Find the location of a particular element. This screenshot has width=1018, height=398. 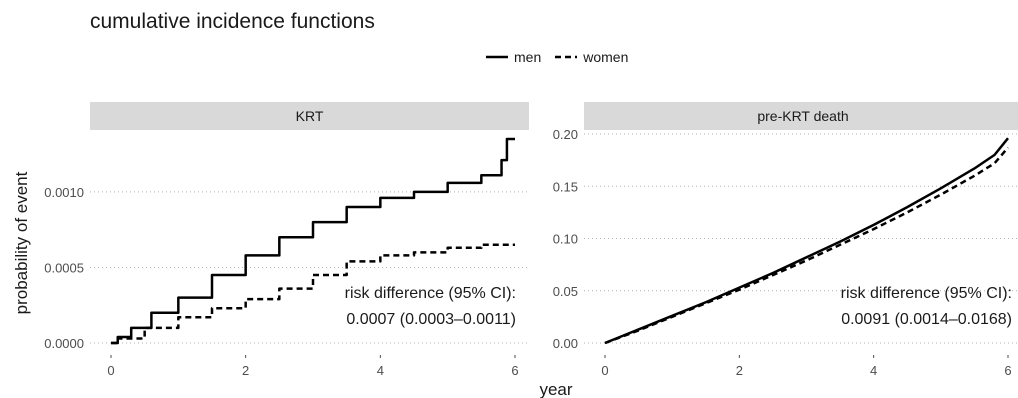

y-tick-label: 0.0005 is located at coordinates (64, 267).